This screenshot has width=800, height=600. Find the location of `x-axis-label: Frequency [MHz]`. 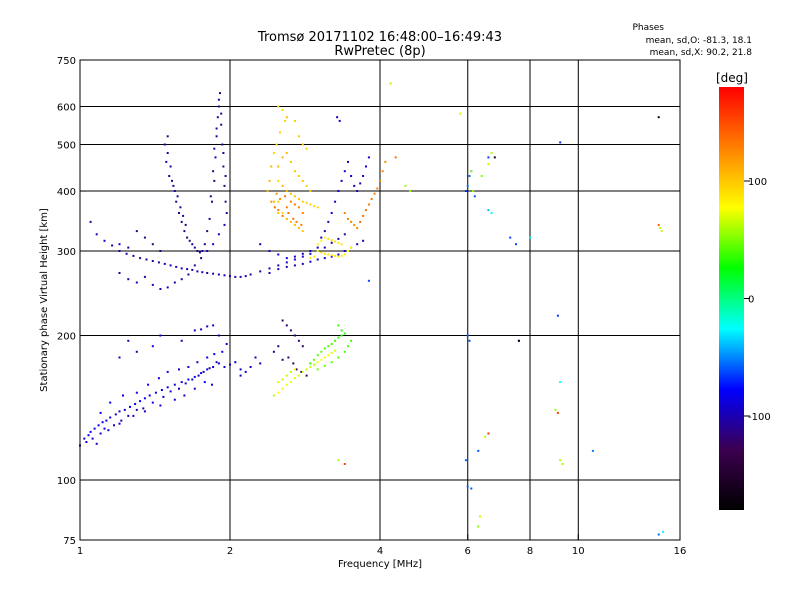

x-axis-label: Frequency [MHz] is located at coordinates (380, 564).